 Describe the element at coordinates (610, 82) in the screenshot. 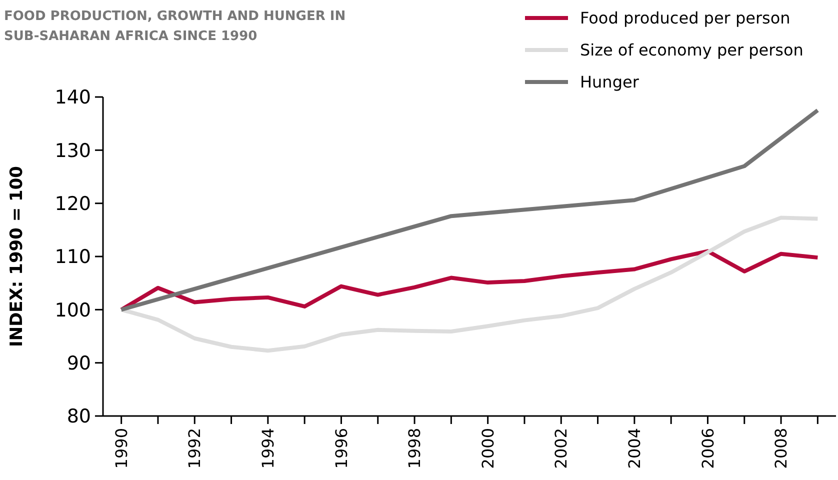

I see `legend-label: Hunger` at that location.